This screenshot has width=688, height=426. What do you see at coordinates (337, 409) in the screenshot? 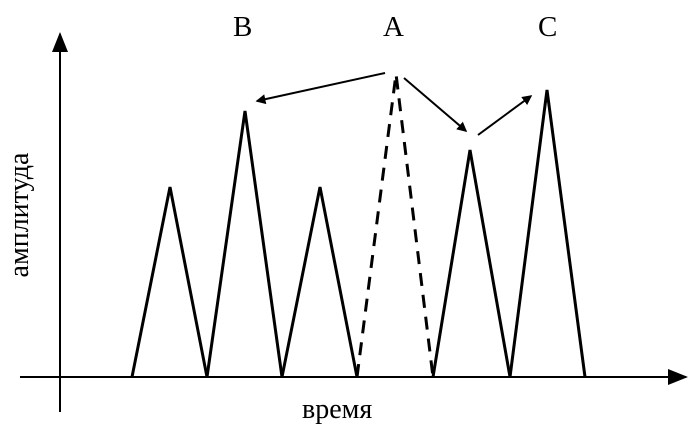
I see `x-axis-label: время` at bounding box center [337, 409].